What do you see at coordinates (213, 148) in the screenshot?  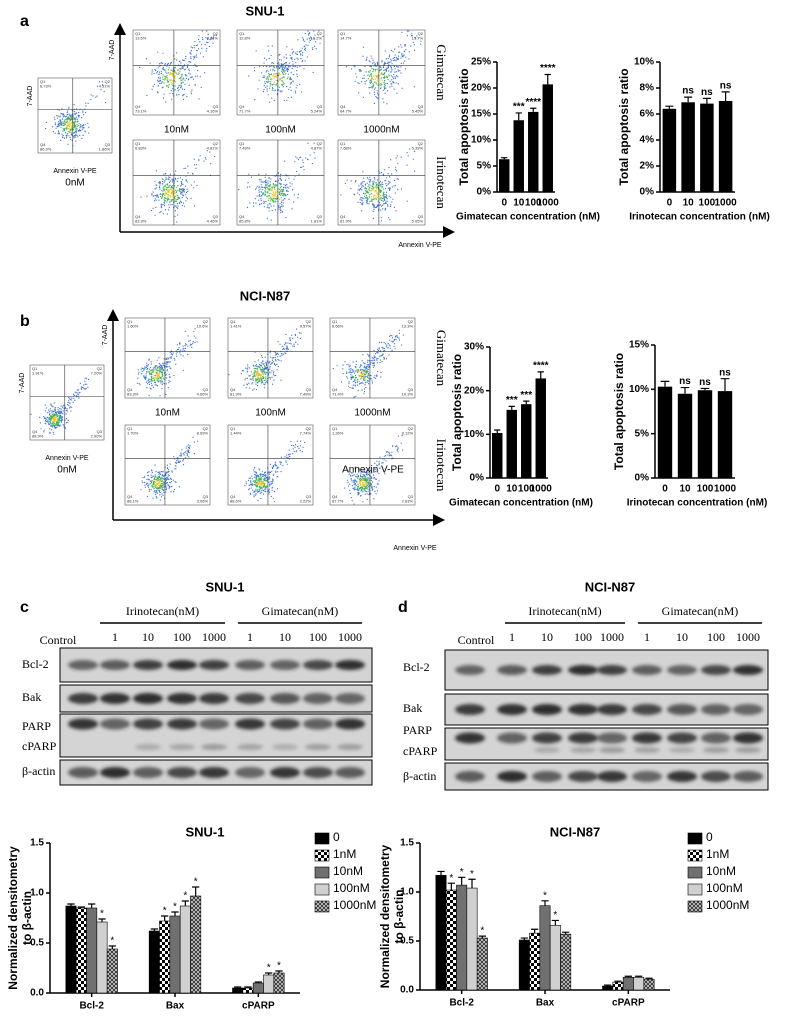 I see `quadrant-percent: 4.81%` at bounding box center [213, 148].